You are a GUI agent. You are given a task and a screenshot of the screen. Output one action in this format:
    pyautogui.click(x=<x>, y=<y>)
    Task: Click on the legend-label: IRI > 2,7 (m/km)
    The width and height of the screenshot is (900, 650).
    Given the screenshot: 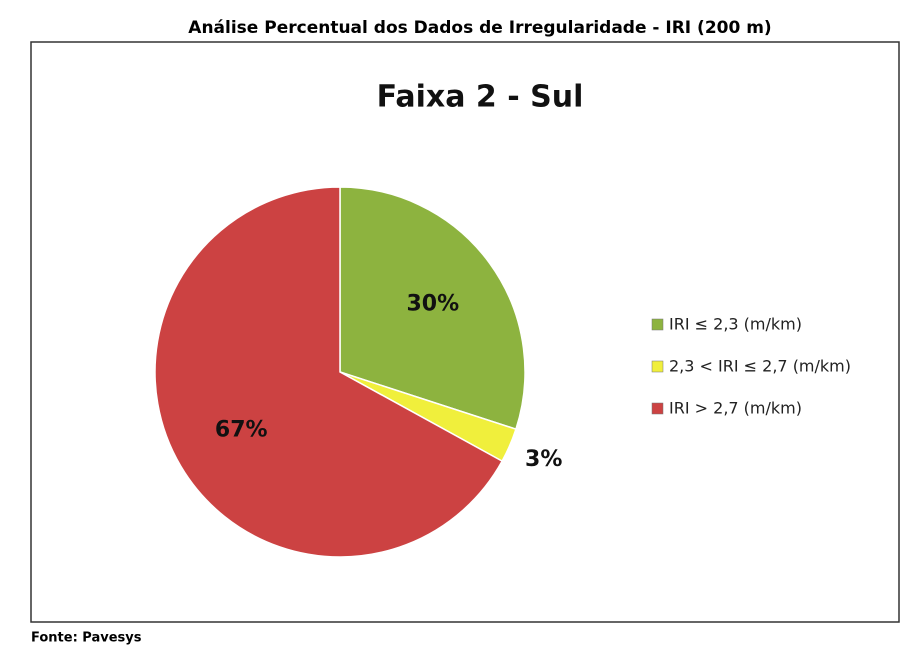 What is the action you would take?
    pyautogui.click(x=735, y=408)
    